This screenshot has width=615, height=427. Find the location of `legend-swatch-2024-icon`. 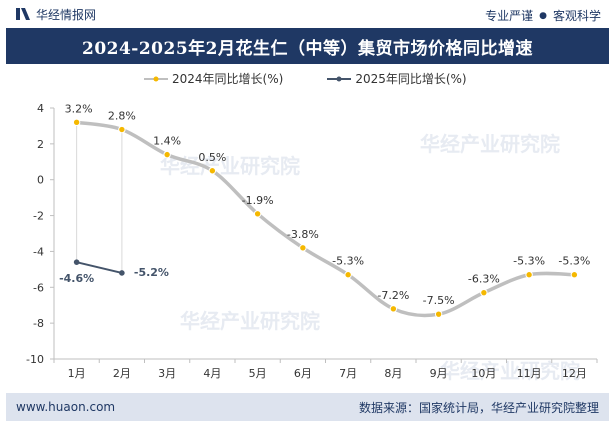

legend-swatch-2024-icon is located at coordinates (156, 78).